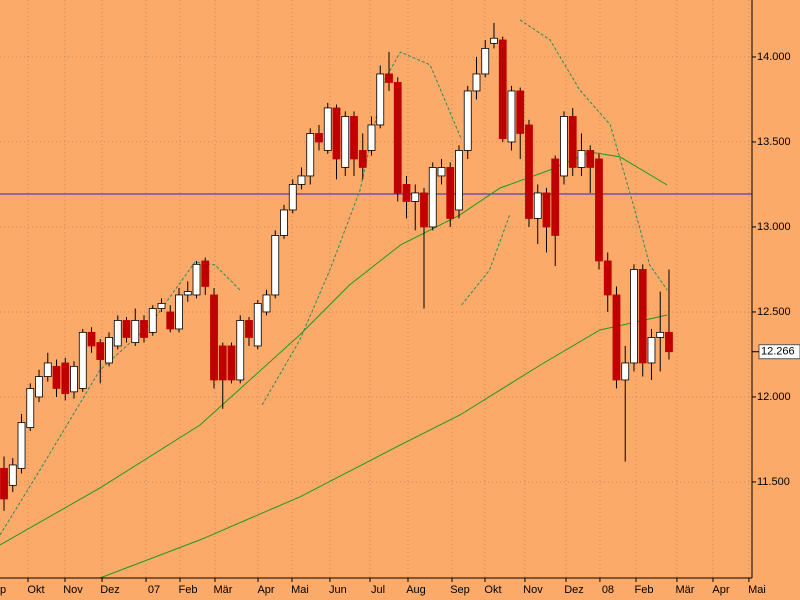 The image size is (800, 600). Describe the element at coordinates (774, 142) in the screenshot. I see `y-tick-label: 13.500` at that location.